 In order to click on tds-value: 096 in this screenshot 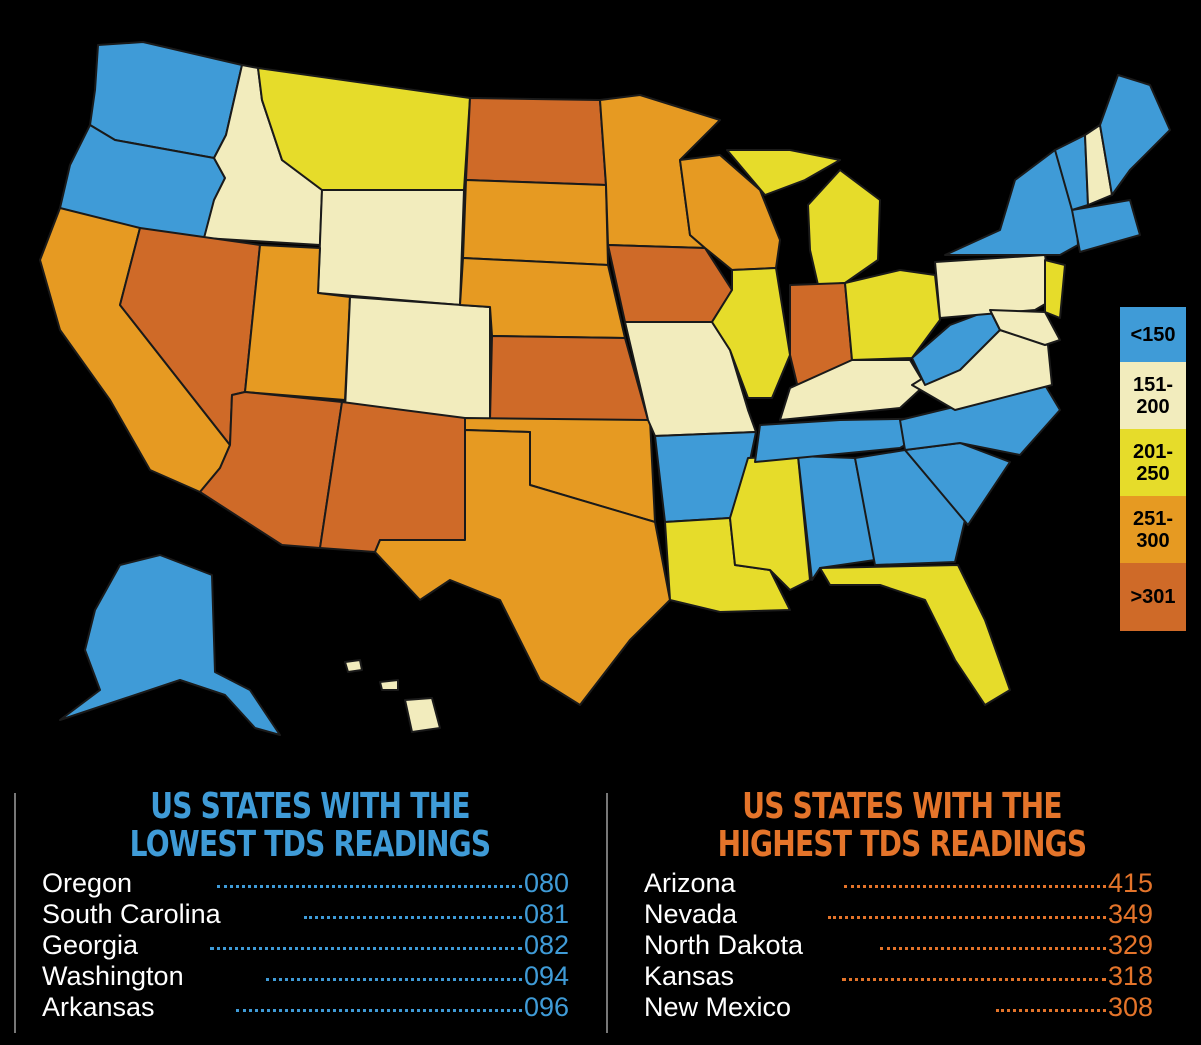, I will do `click(547, 1007)`.